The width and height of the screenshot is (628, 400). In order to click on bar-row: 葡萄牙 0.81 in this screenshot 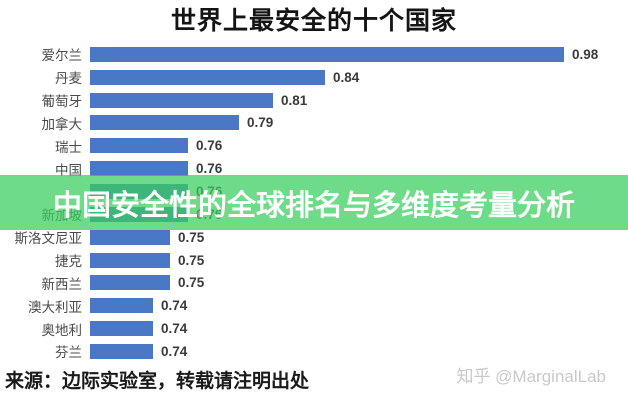, I will do `click(314, 100)`.